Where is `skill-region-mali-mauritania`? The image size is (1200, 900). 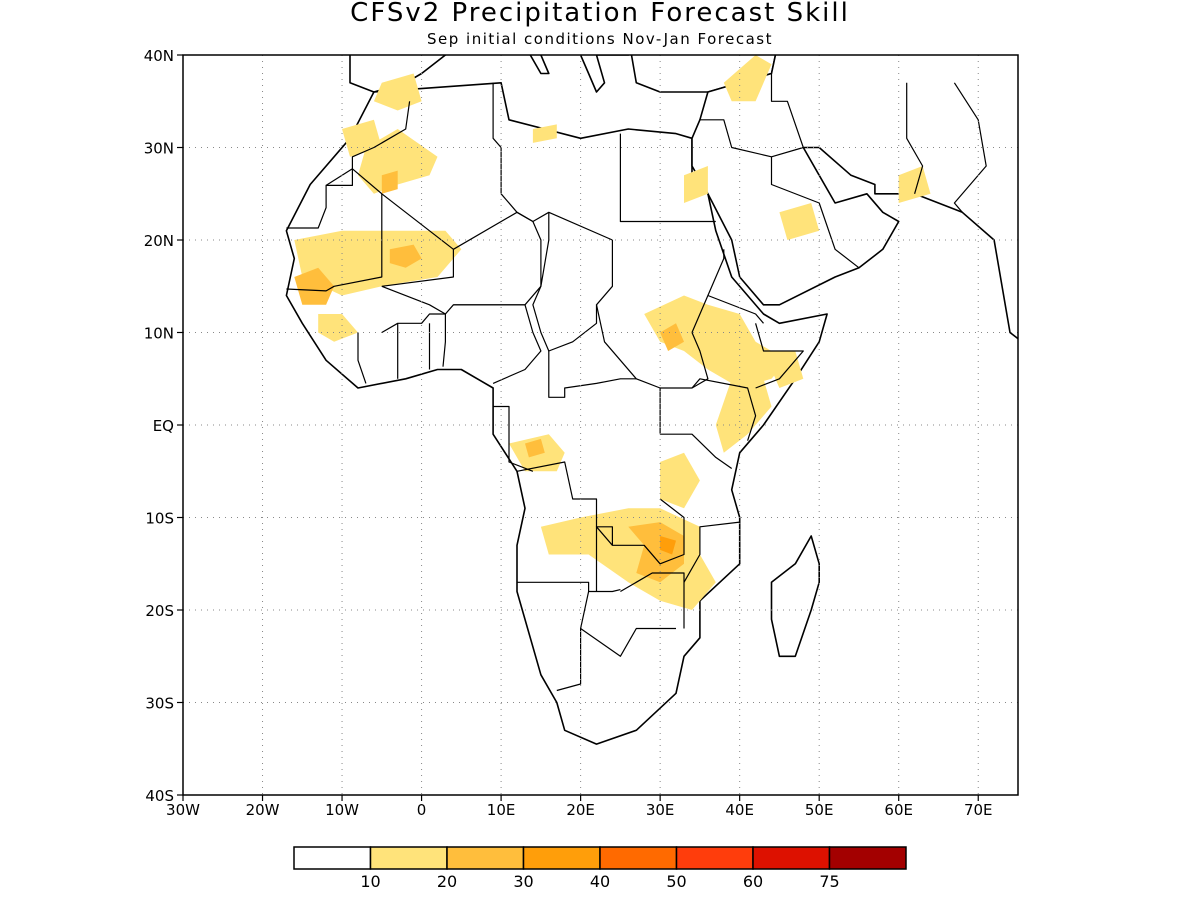
skill-region-mali-mauritania is located at coordinates (378, 263).